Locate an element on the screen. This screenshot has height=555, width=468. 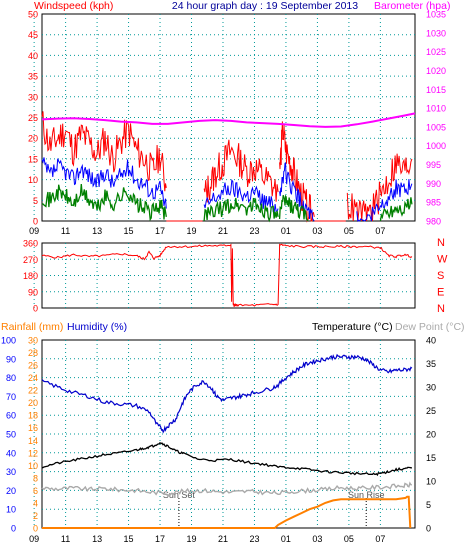
windspeed-axis-label: Windspeed (kph) is located at coordinates (73, 6).